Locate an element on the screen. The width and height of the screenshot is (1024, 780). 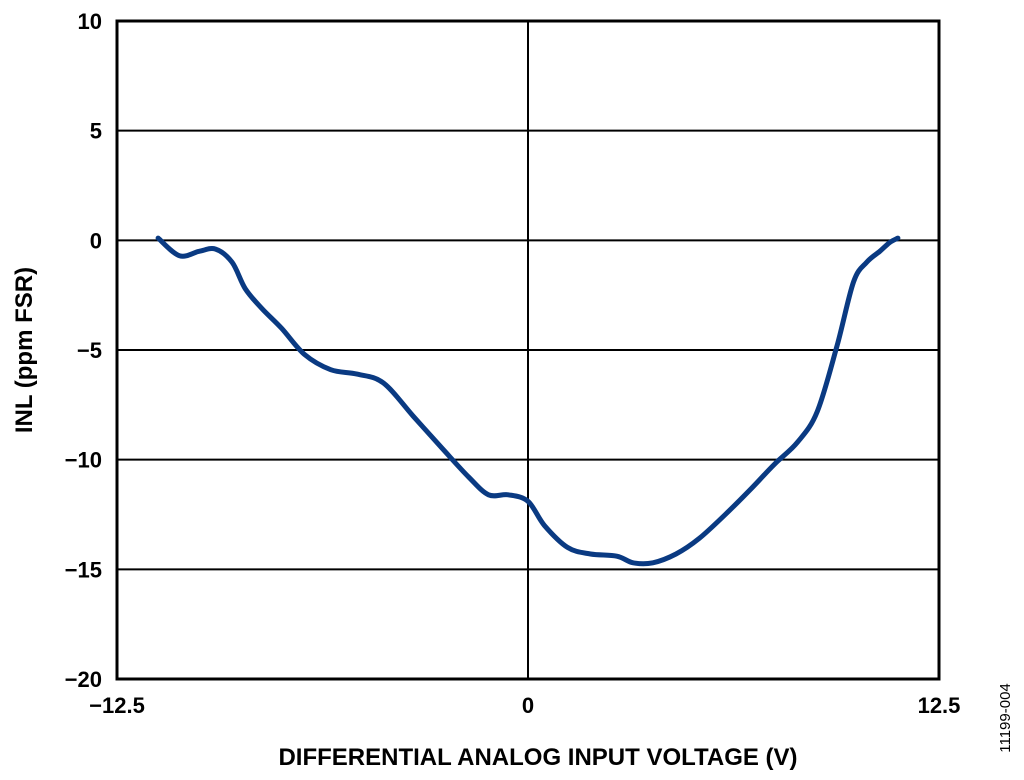
x-tick-label: 12.5 is located at coordinates (939, 705).